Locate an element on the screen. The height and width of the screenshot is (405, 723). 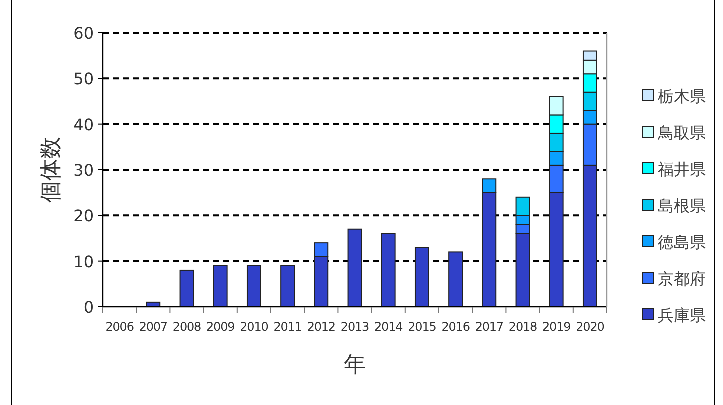
x-axis-title: 年 is located at coordinates (355, 365).